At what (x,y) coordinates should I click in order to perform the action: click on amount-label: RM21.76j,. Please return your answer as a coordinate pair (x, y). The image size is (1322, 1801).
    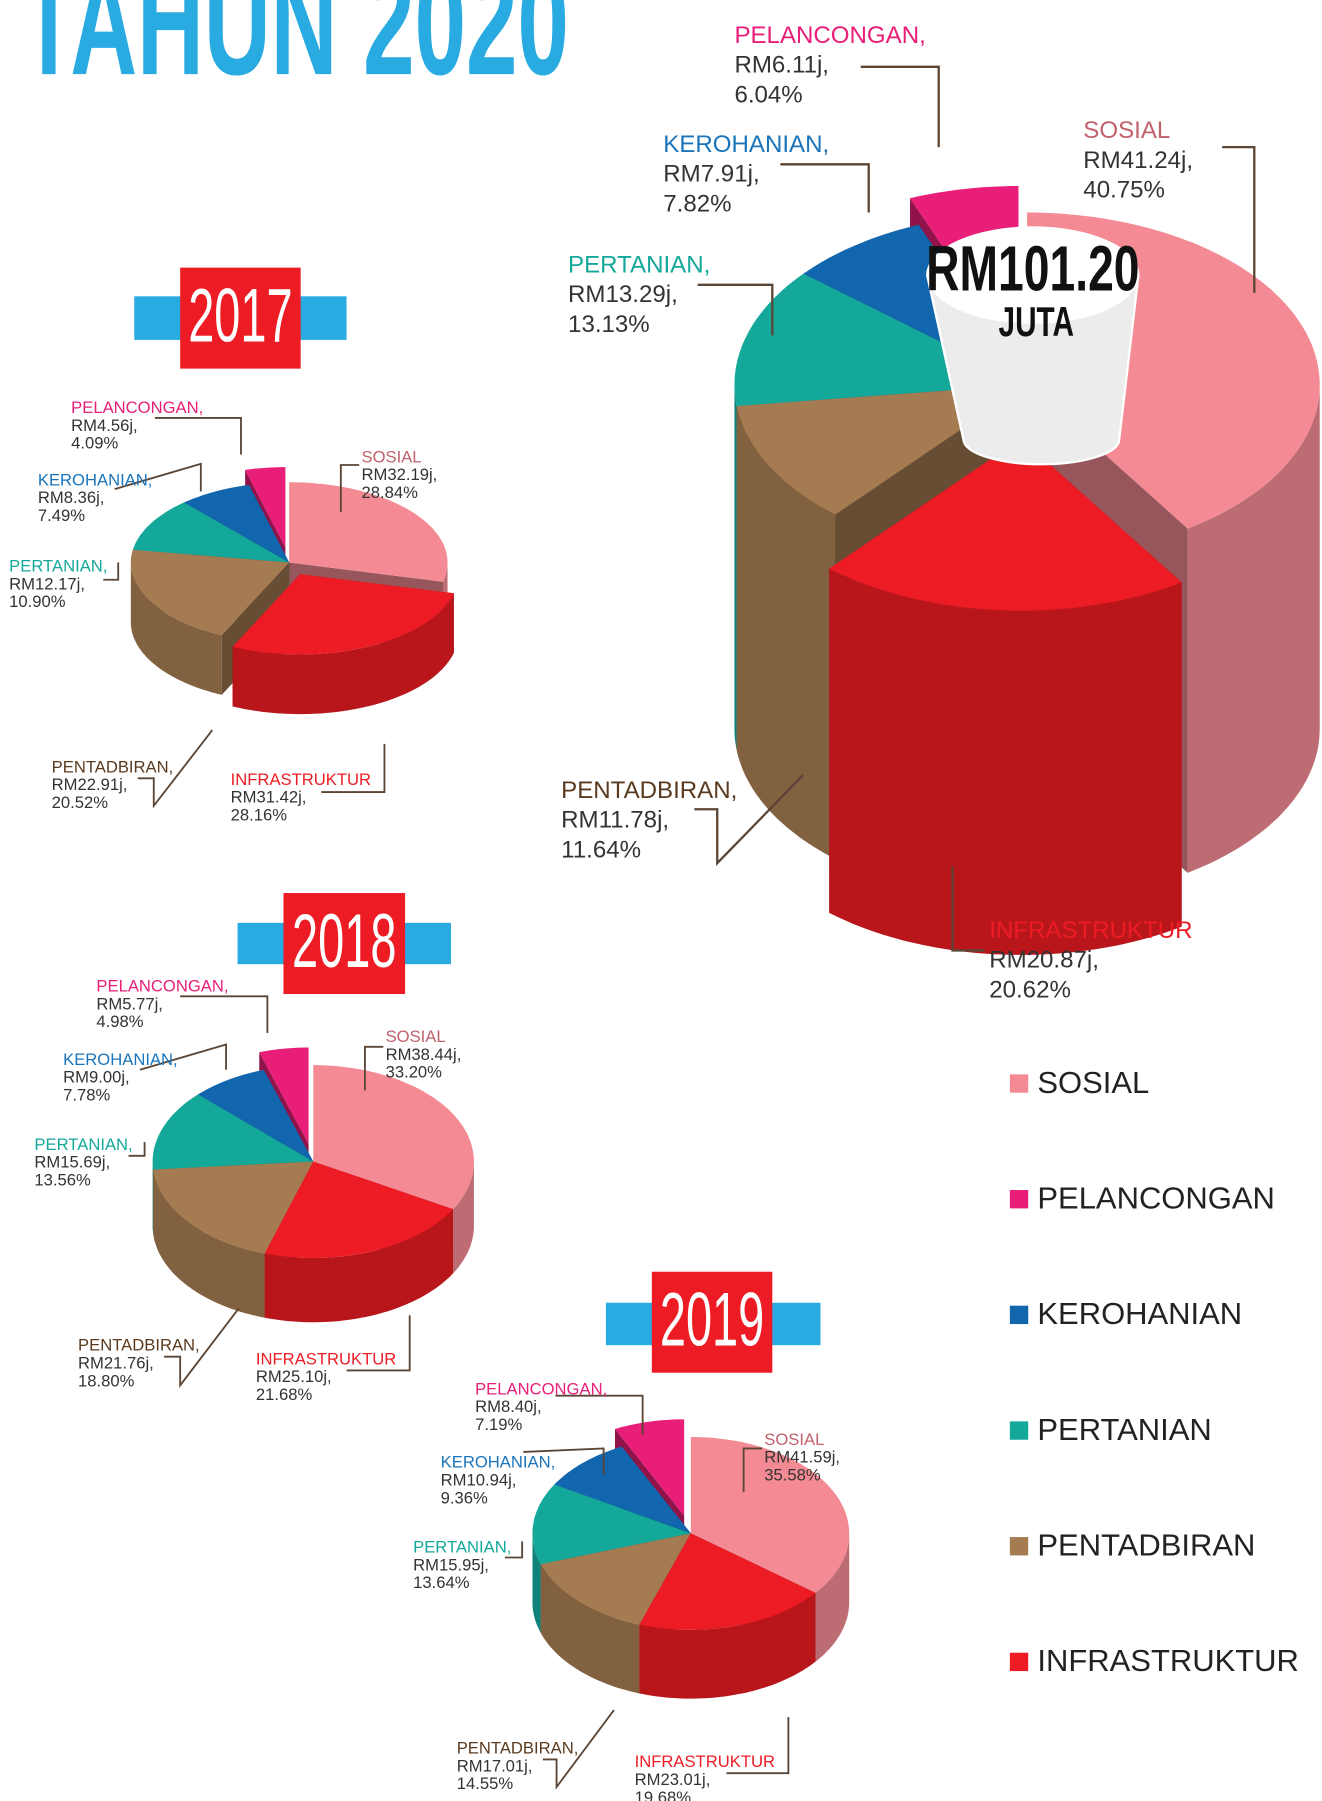
    Looking at the image, I should click on (116, 1362).